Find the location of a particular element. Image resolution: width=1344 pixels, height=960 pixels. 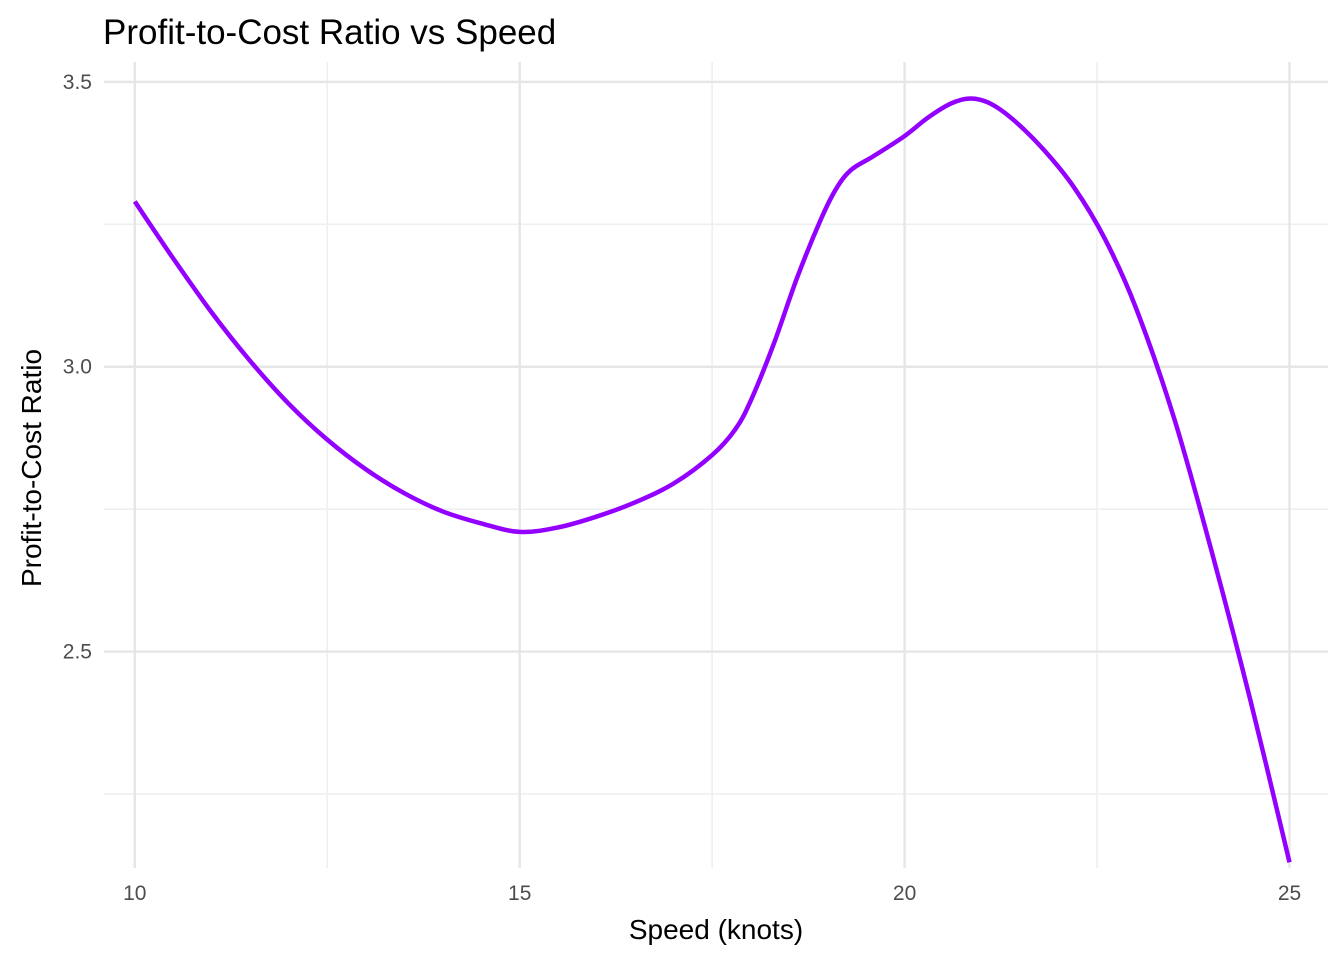

y-tick-label: 3.5 is located at coordinates (77, 82).